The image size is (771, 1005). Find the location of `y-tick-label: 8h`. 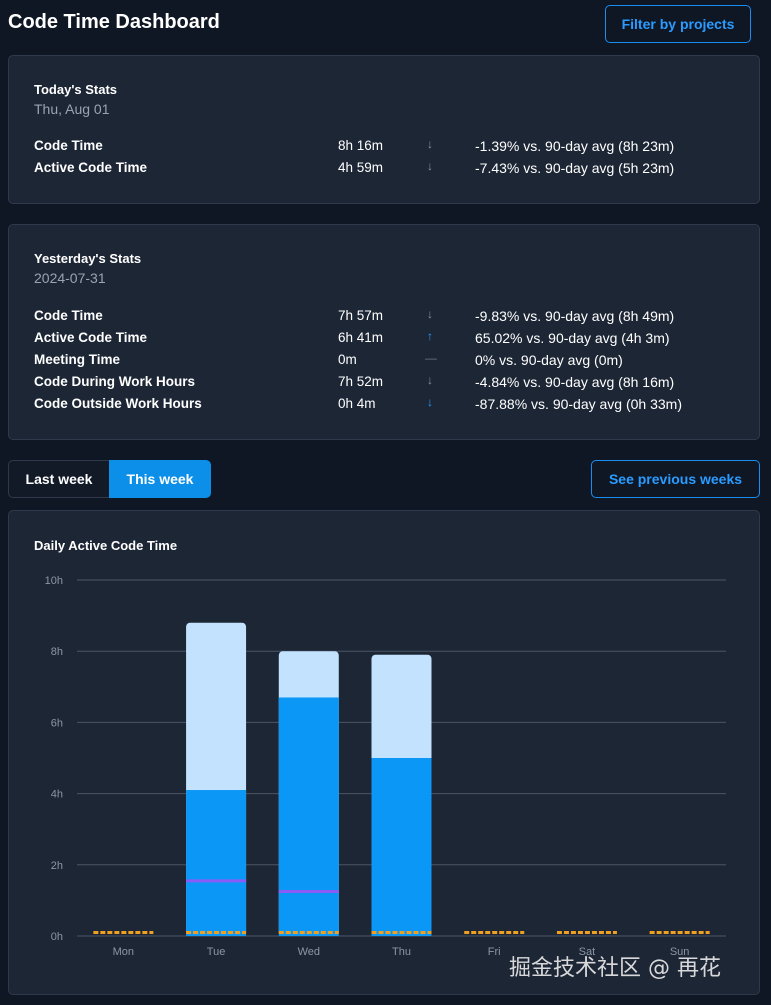

y-tick-label: 8h is located at coordinates (57, 652).